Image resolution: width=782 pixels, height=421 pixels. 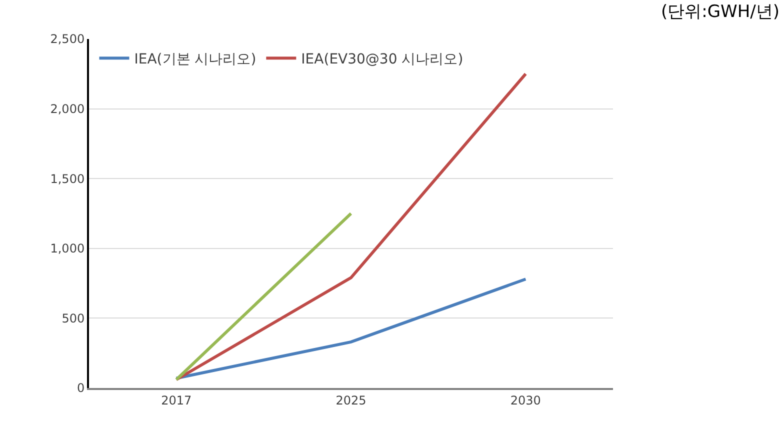 I want to click on x-tick-label: 2017, so click(x=176, y=400).